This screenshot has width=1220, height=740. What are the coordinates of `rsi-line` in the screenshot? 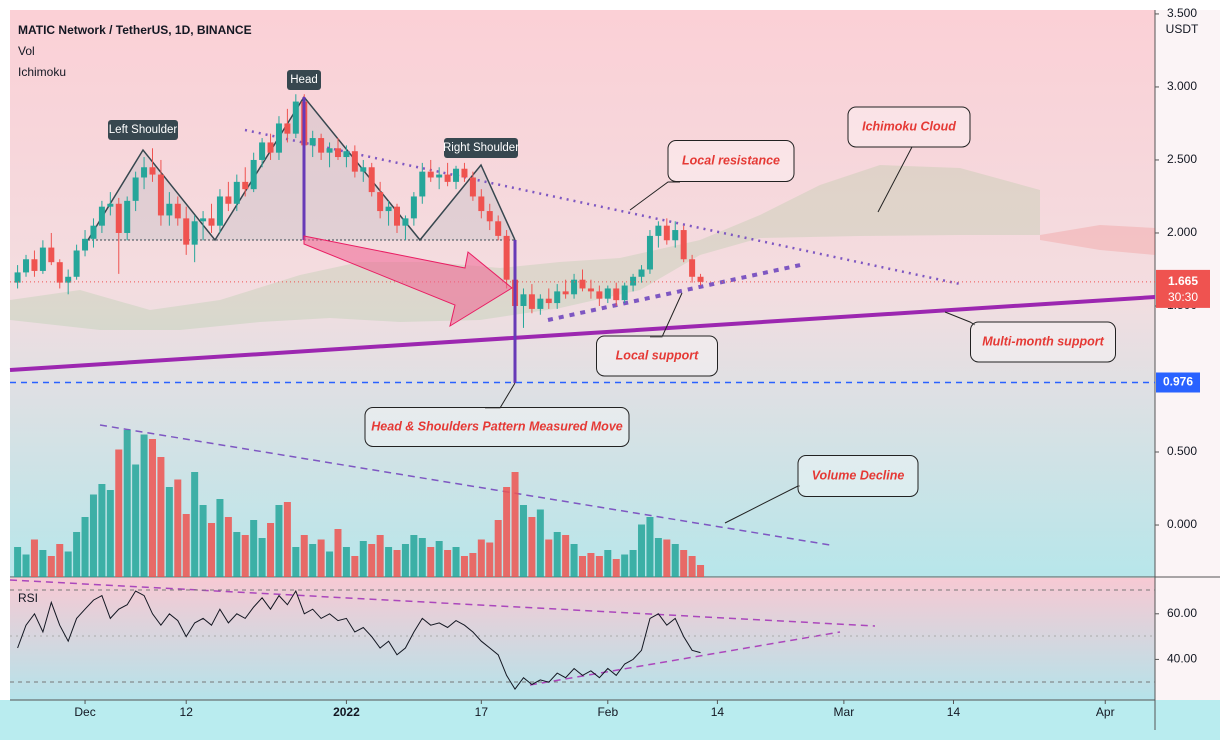 It's located at (359, 639).